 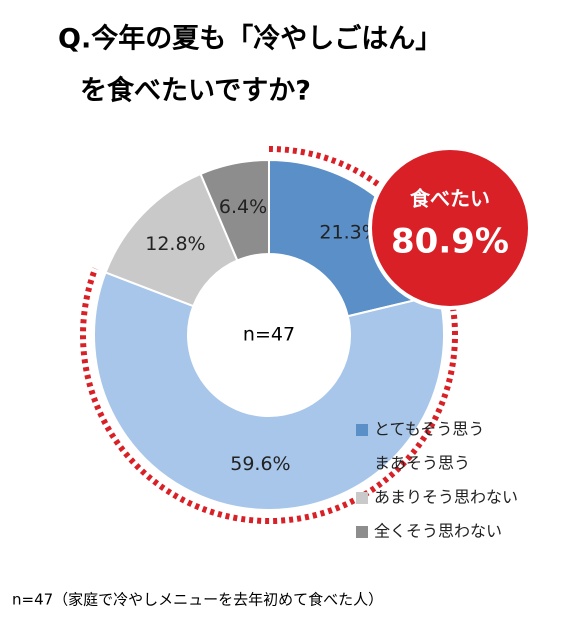 I want to click on badge, so click(x=450, y=228).